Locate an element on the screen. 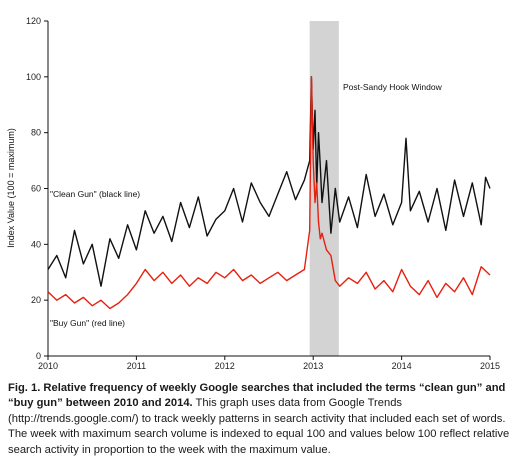 The image size is (523, 462). y-tick-label: 80 is located at coordinates (36, 133).